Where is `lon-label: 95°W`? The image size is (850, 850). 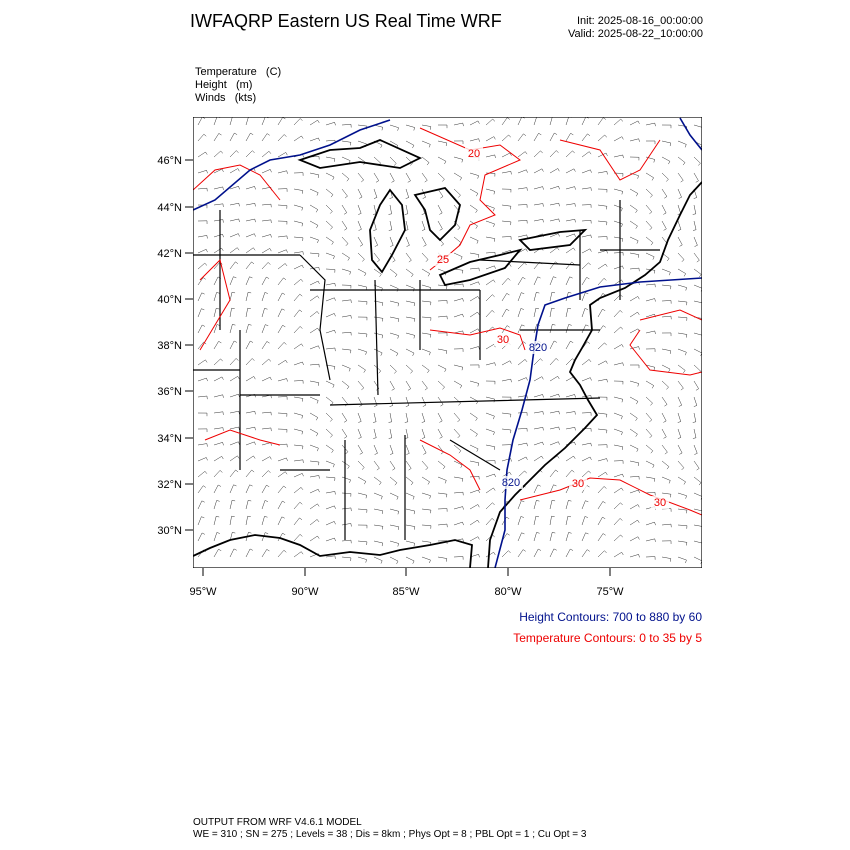 lon-label: 95°W is located at coordinates (203, 592).